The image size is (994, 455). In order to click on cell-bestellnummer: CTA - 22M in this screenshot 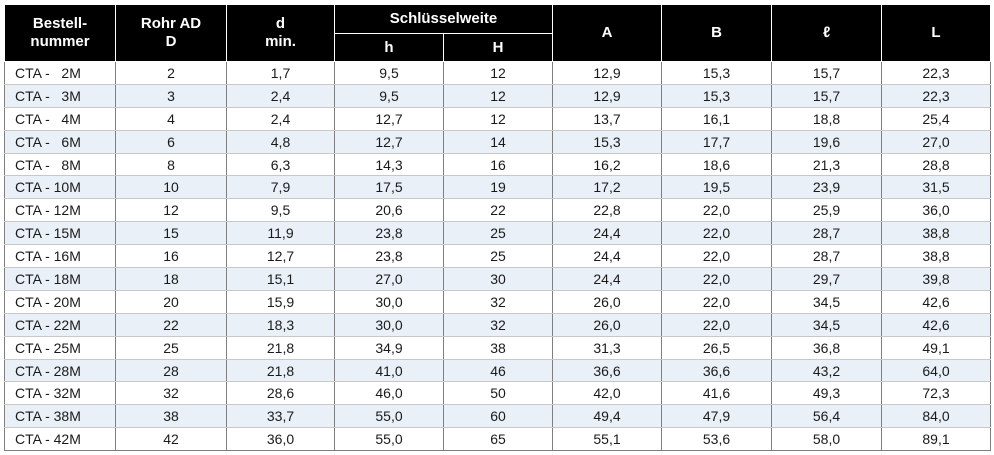, I will do `click(60, 325)`.